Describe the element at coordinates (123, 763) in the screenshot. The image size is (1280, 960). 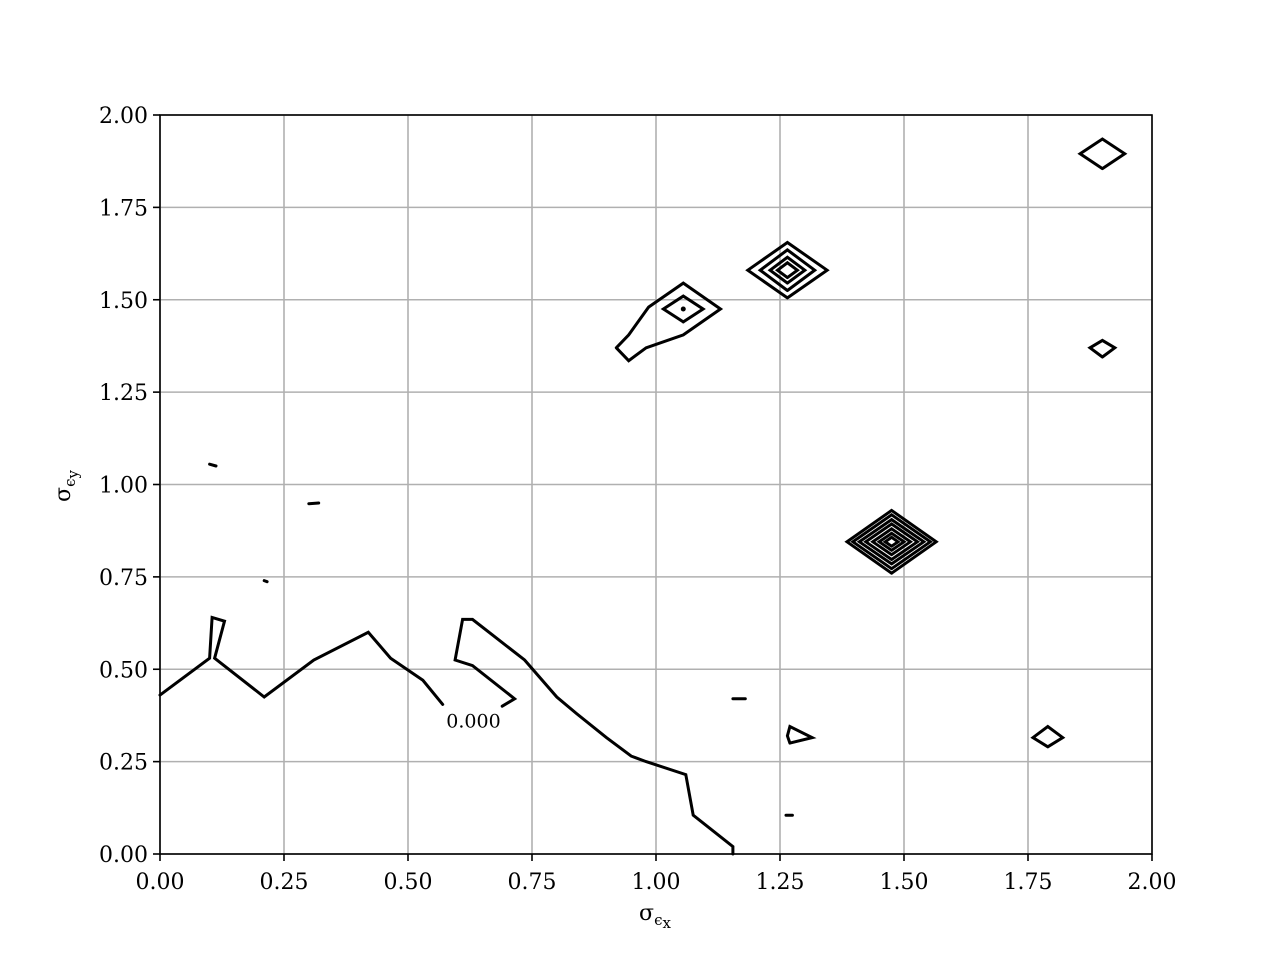
I see `y-tick-label: 0.25` at that location.